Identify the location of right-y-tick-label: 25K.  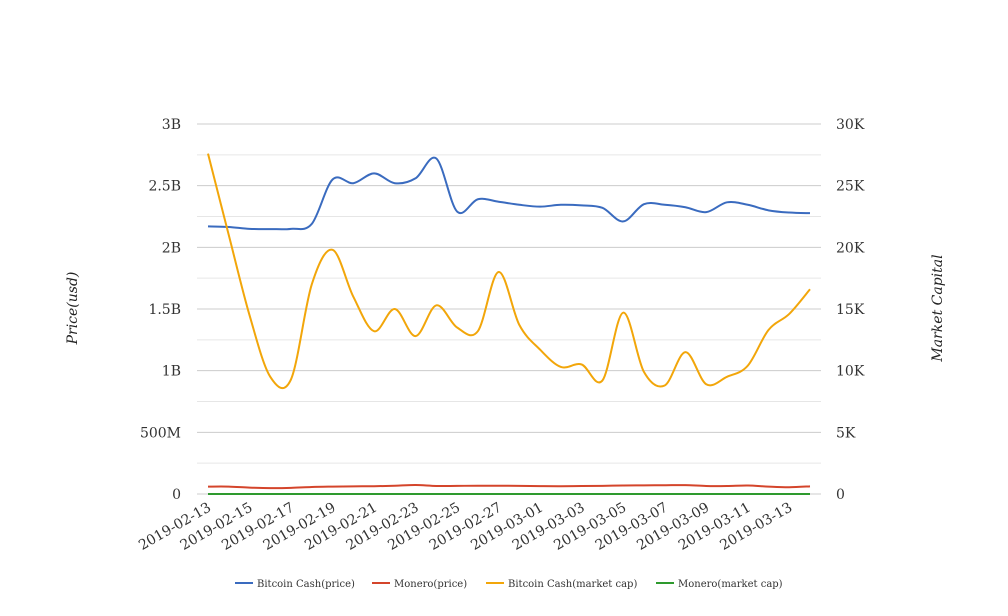
(850, 187).